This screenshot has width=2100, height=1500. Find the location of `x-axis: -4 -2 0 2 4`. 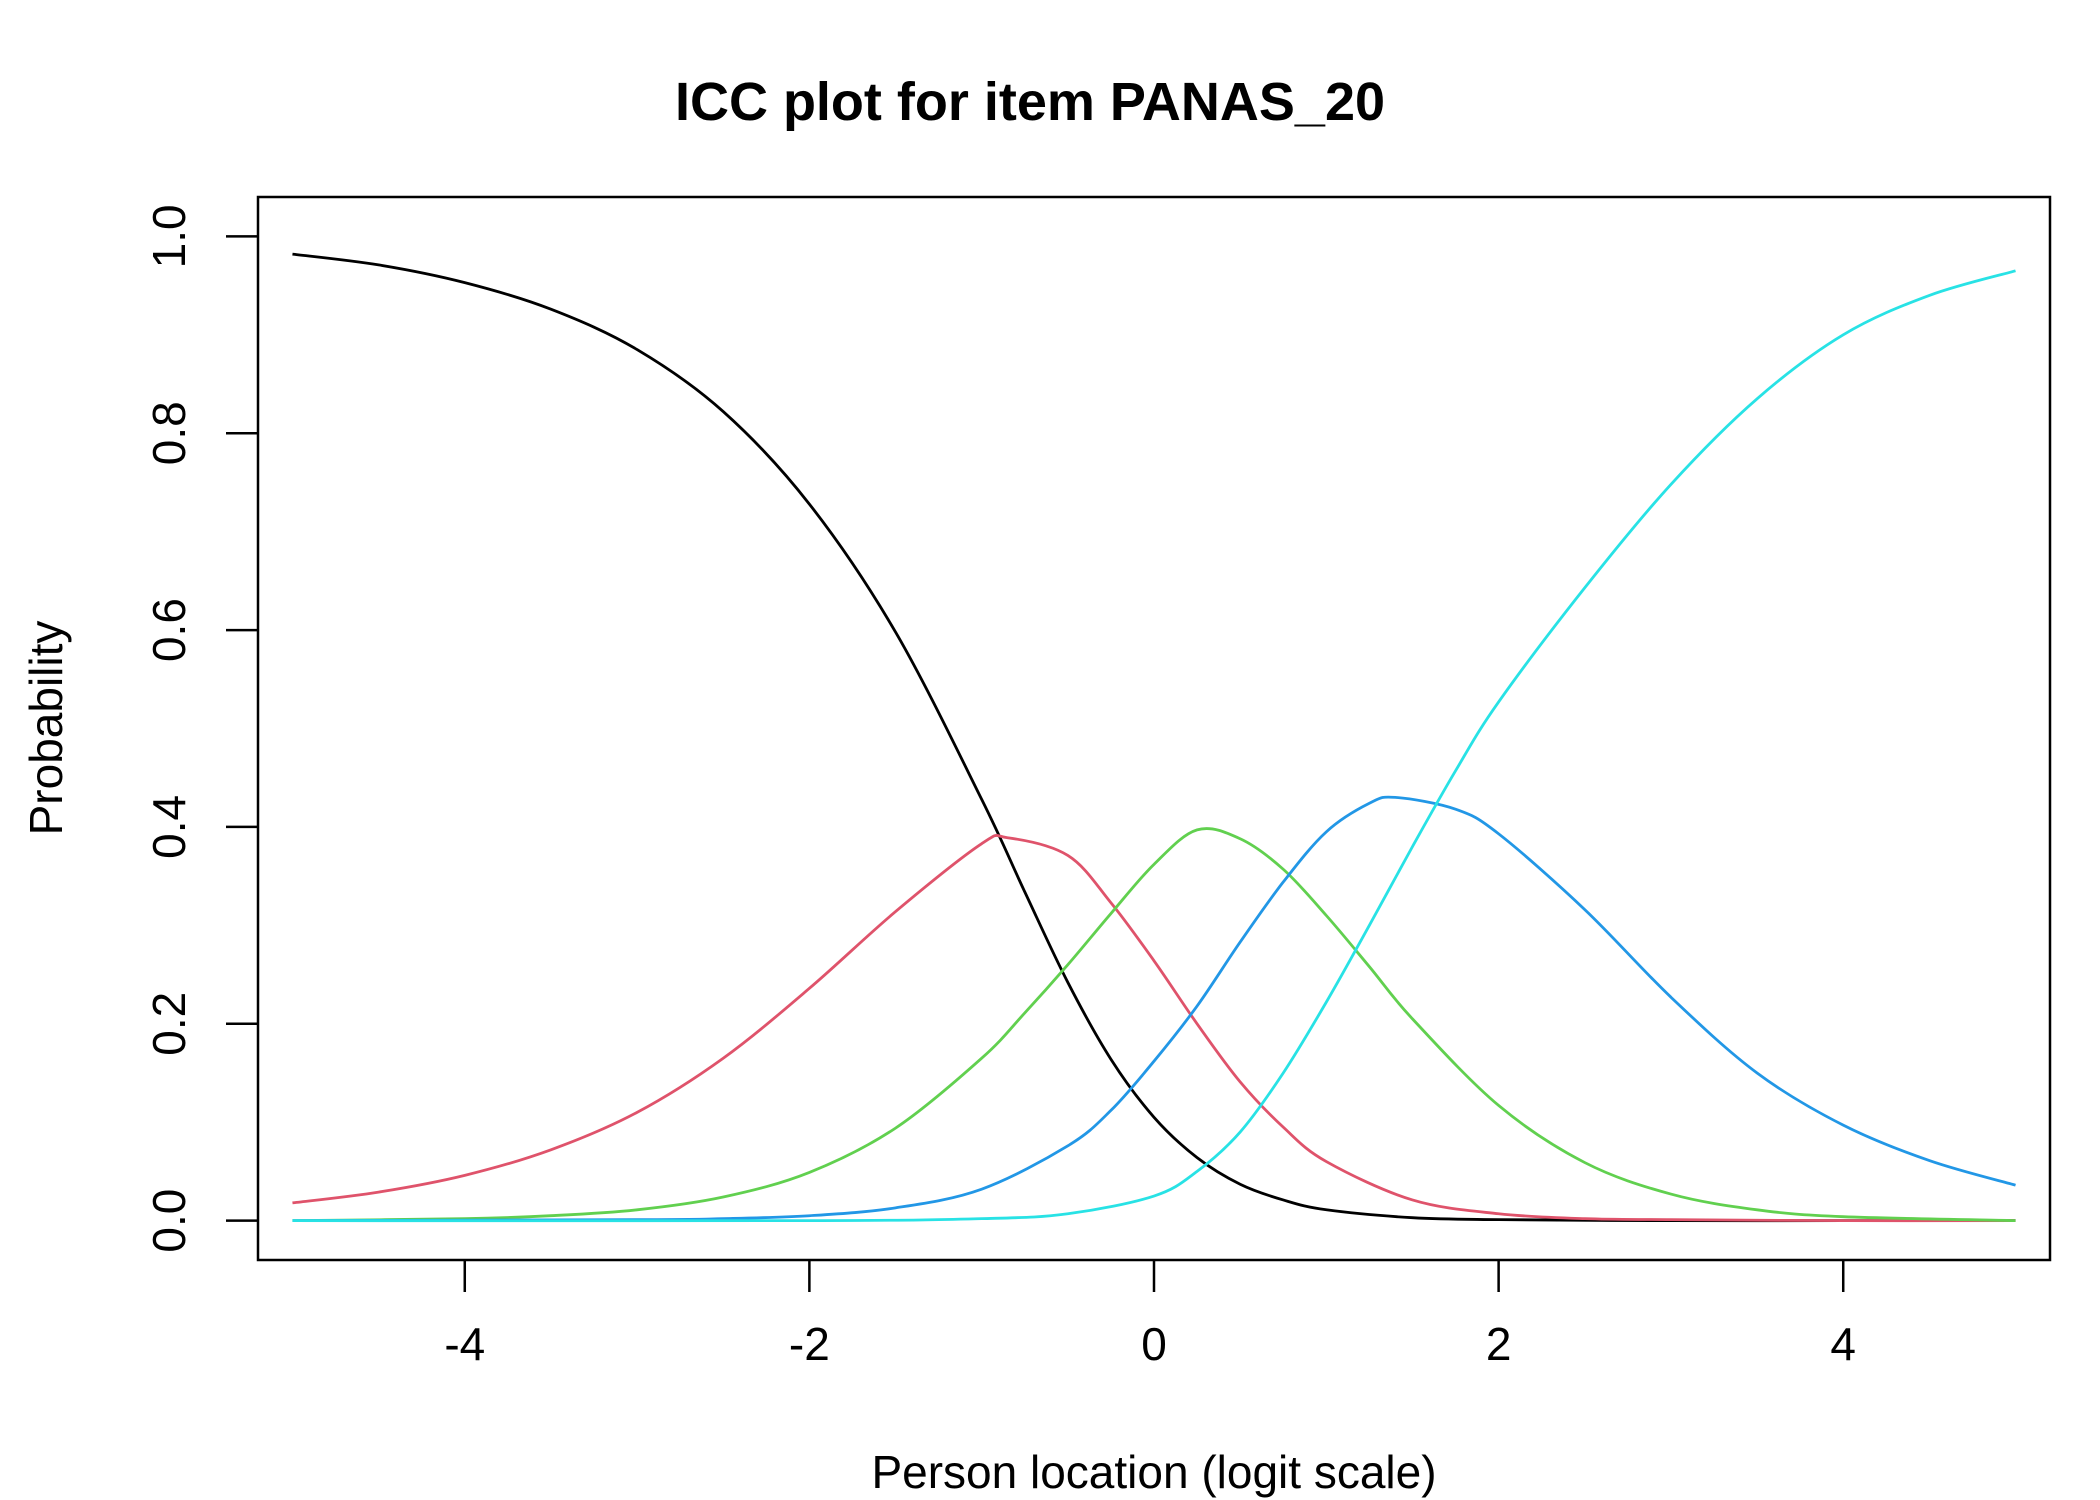

x-axis: -4 -2 0 2 4 is located at coordinates (1150, 1315).